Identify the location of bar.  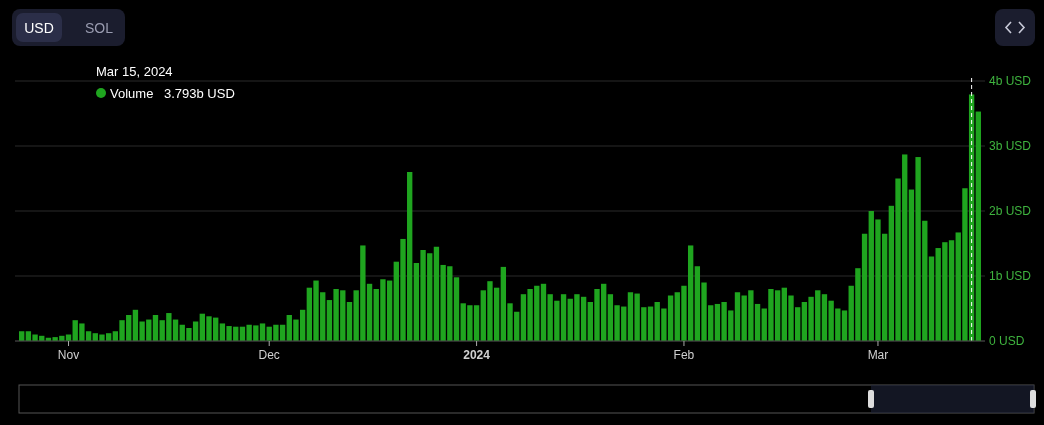
(978, 226).